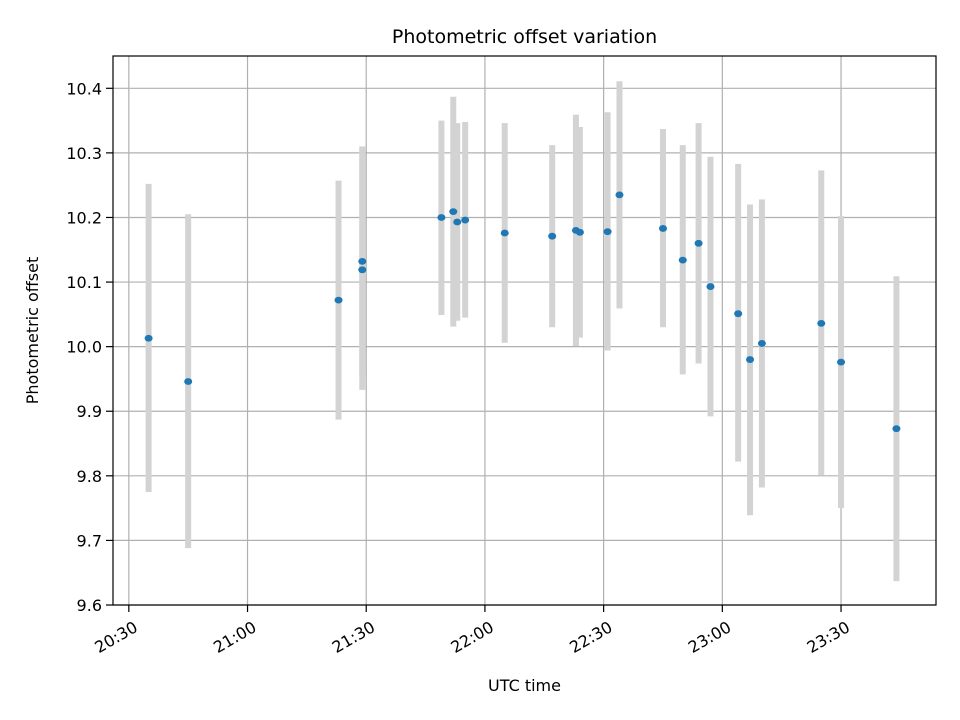  What do you see at coordinates (524, 685) in the screenshot?
I see `x-axis-label: UTC time` at bounding box center [524, 685].